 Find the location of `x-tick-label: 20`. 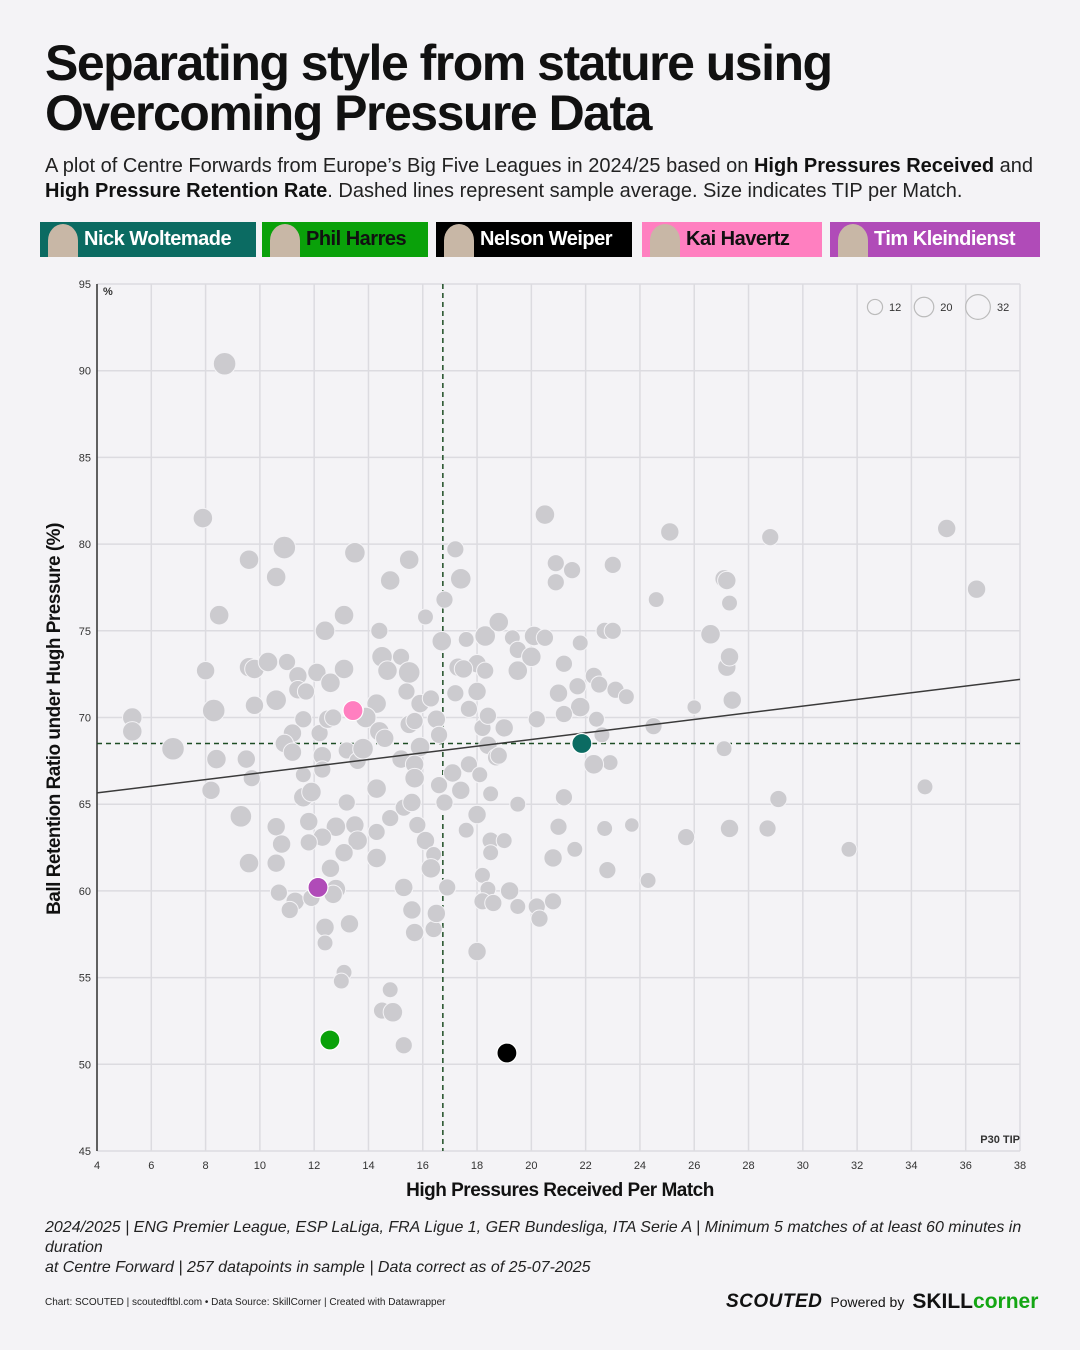

x-tick-label: 20 is located at coordinates (531, 1166).